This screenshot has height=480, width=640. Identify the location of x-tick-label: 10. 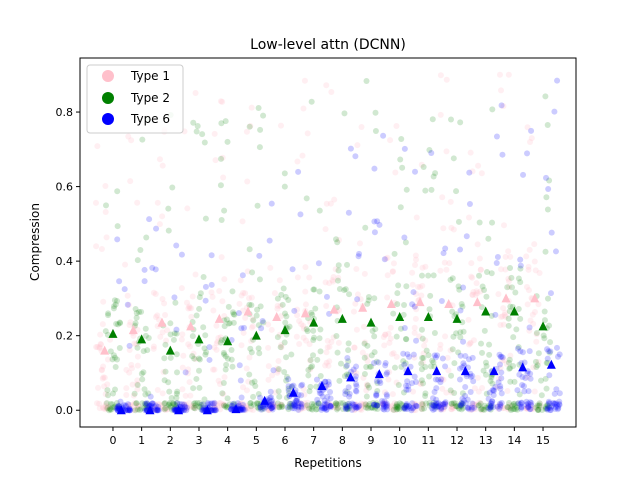
(400, 440).